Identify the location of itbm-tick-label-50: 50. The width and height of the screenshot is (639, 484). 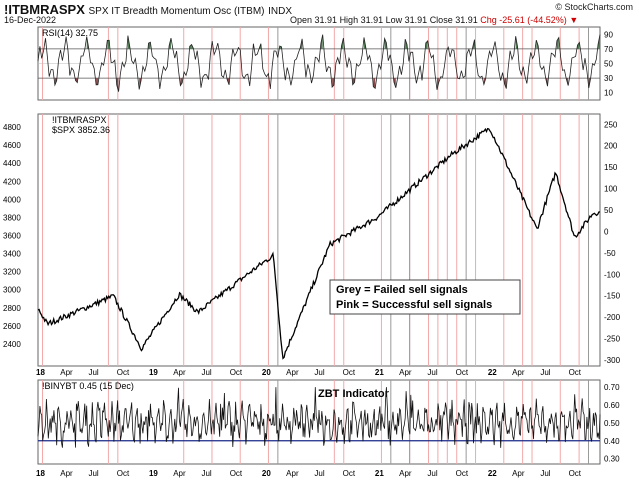
(608, 210).